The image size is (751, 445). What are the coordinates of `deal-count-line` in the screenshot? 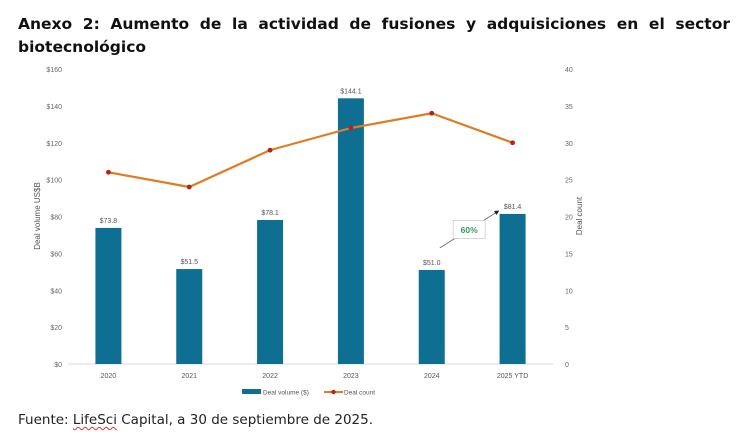 It's located at (310, 150).